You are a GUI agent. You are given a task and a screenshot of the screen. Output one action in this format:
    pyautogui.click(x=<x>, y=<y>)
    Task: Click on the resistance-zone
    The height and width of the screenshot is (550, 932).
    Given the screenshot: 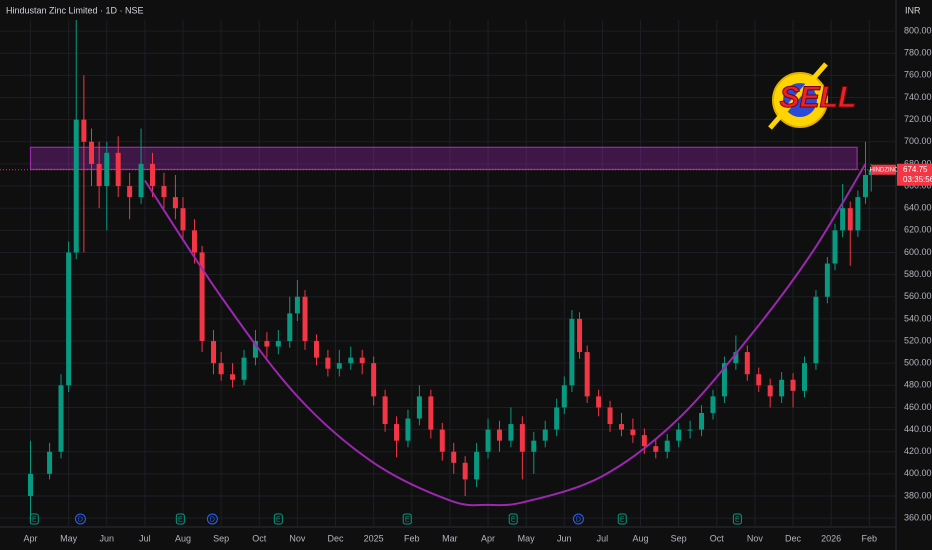 What is the action you would take?
    pyautogui.click(x=443, y=158)
    